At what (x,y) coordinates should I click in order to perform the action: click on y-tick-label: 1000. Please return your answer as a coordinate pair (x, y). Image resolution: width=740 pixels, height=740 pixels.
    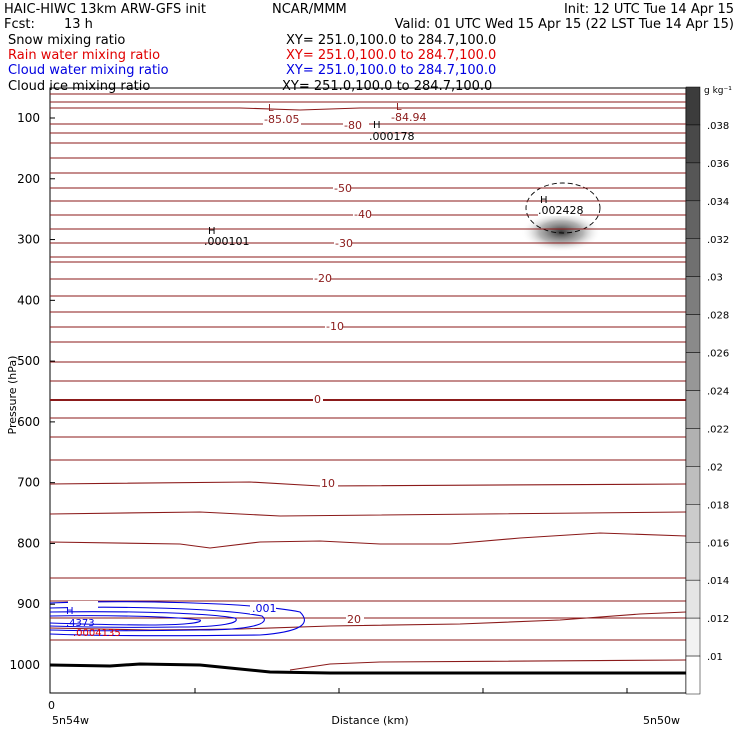
    Looking at the image, I should click on (24, 665).